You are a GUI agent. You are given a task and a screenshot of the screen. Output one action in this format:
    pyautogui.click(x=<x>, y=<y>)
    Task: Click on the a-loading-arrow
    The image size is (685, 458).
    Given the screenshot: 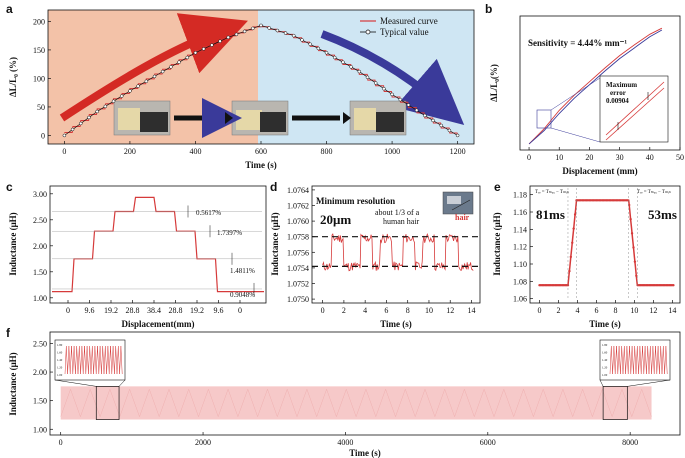 What is the action you would take?
    pyautogui.click(x=153, y=67)
    